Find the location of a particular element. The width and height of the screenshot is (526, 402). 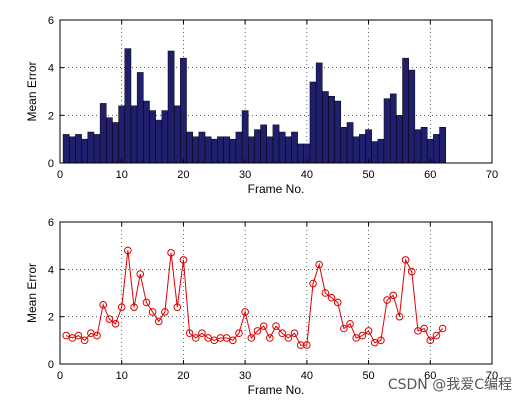

x-tick-label: 0 is located at coordinates (60, 376).